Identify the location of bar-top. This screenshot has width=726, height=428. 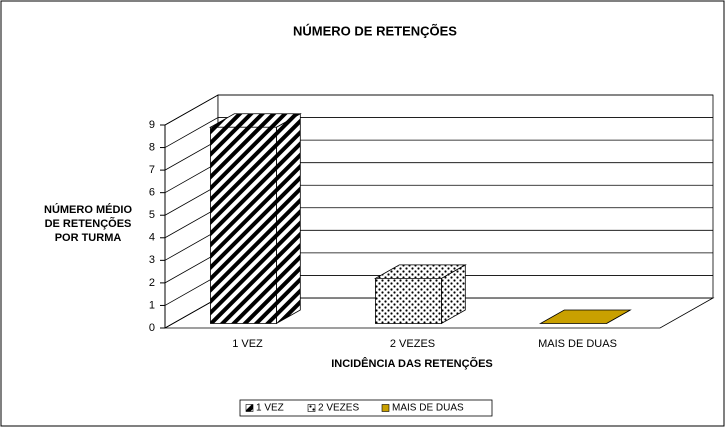
(585, 316).